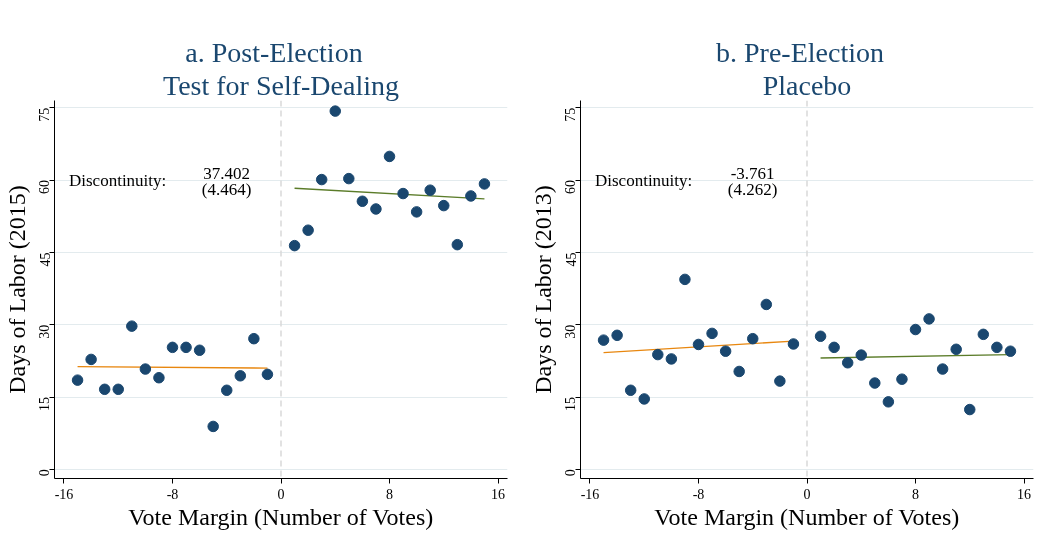 This screenshot has width=1058, height=548. I want to click on y-axis-title: Days of Labor (2013), so click(542, 289).